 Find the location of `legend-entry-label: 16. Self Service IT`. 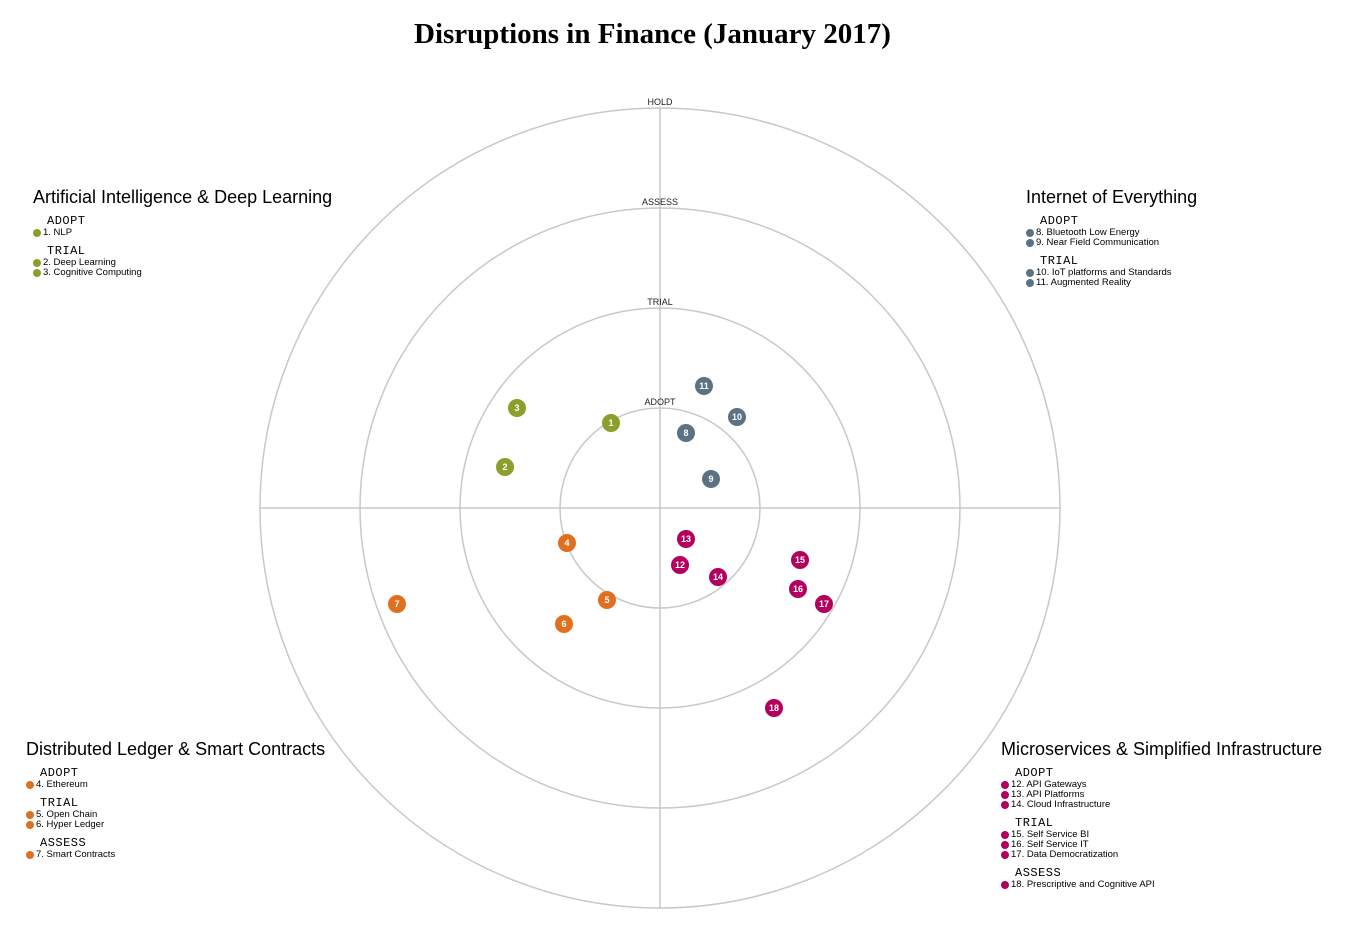

legend-entry-label: 16. Self Service IT is located at coordinates (1050, 844).